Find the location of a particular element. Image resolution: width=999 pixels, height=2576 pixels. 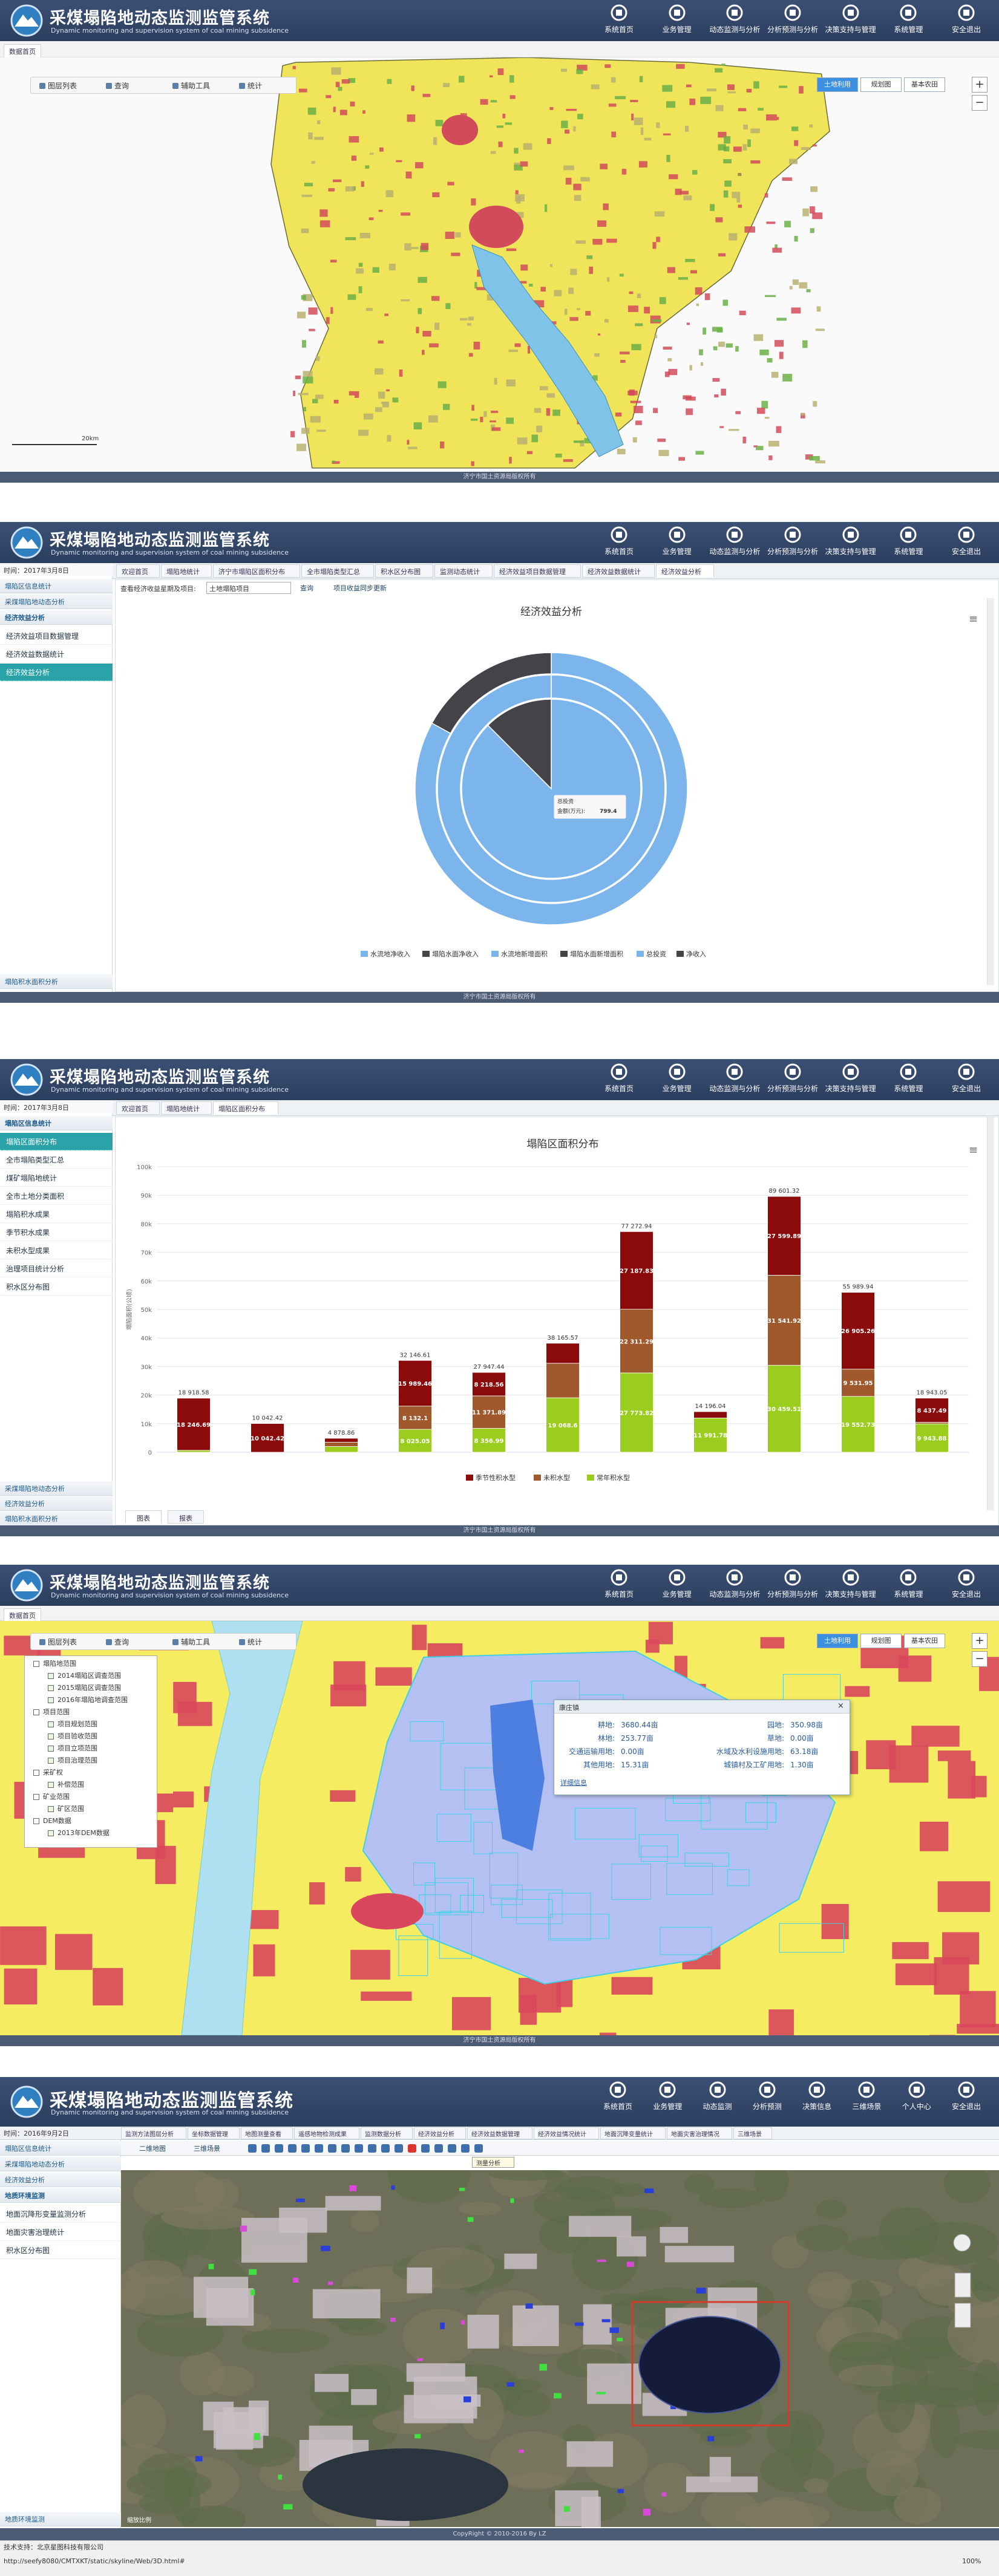

tree-group: DEM数据 is located at coordinates (57, 1821).